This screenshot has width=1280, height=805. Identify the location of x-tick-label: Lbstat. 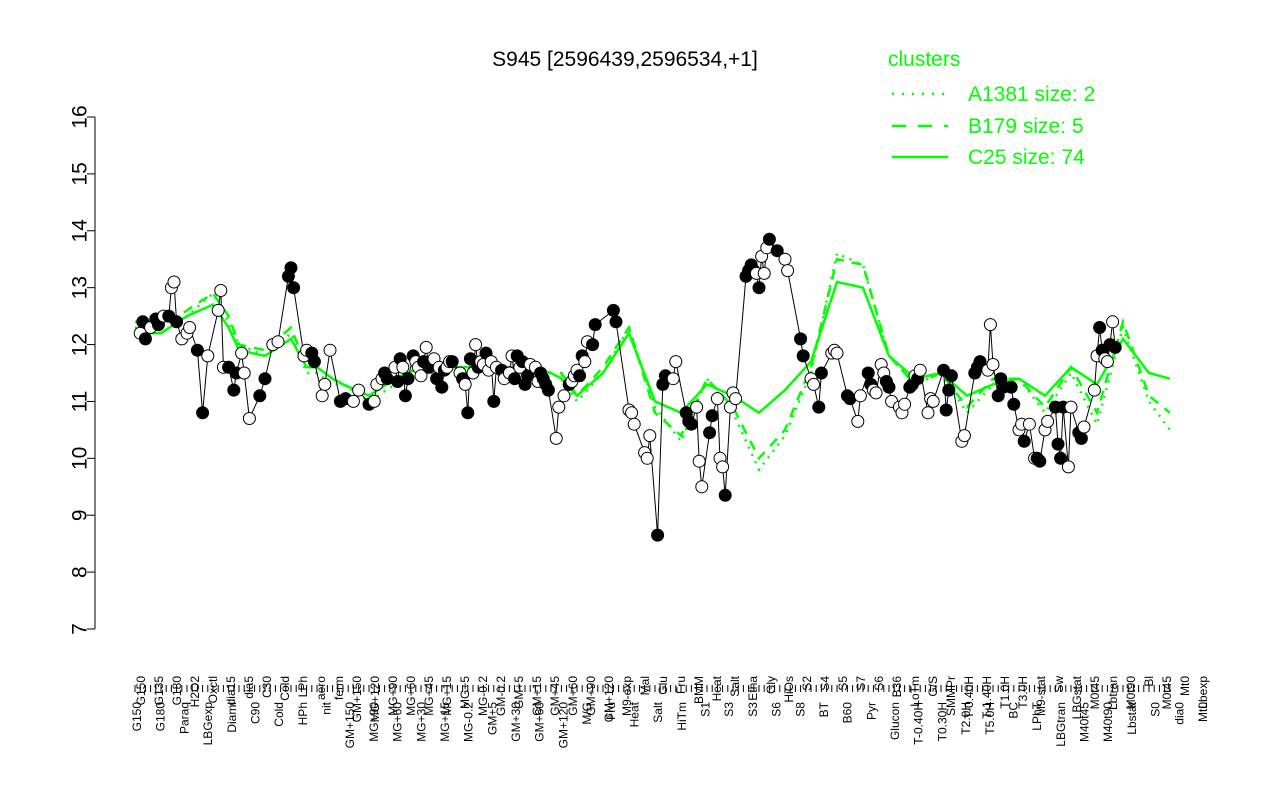
(1132, 717).